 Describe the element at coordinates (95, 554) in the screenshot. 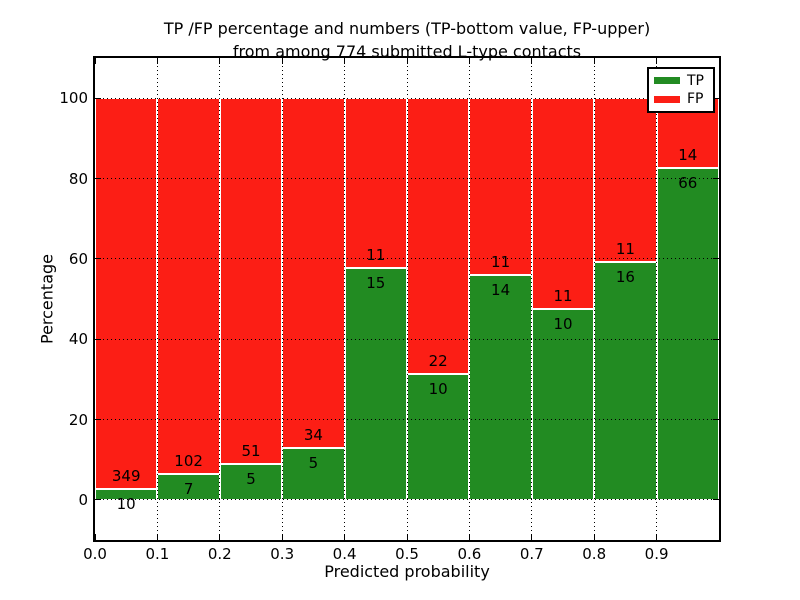

I see `x-tick-label: 0.0` at that location.